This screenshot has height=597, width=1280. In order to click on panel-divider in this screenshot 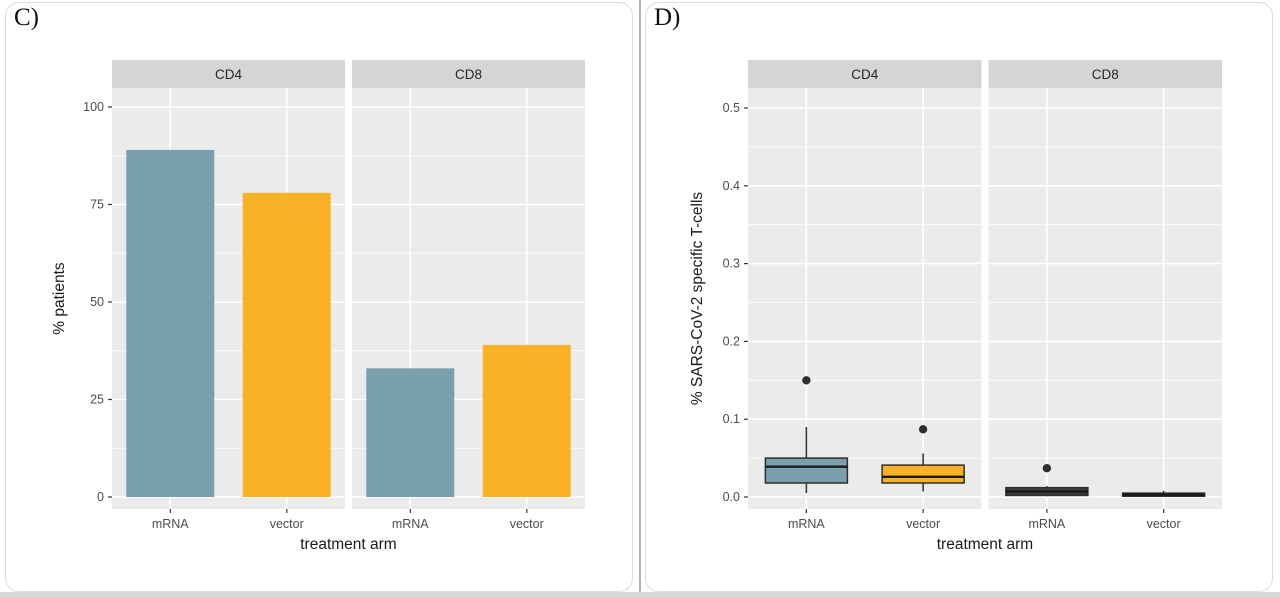, I will do `click(640, 296)`.